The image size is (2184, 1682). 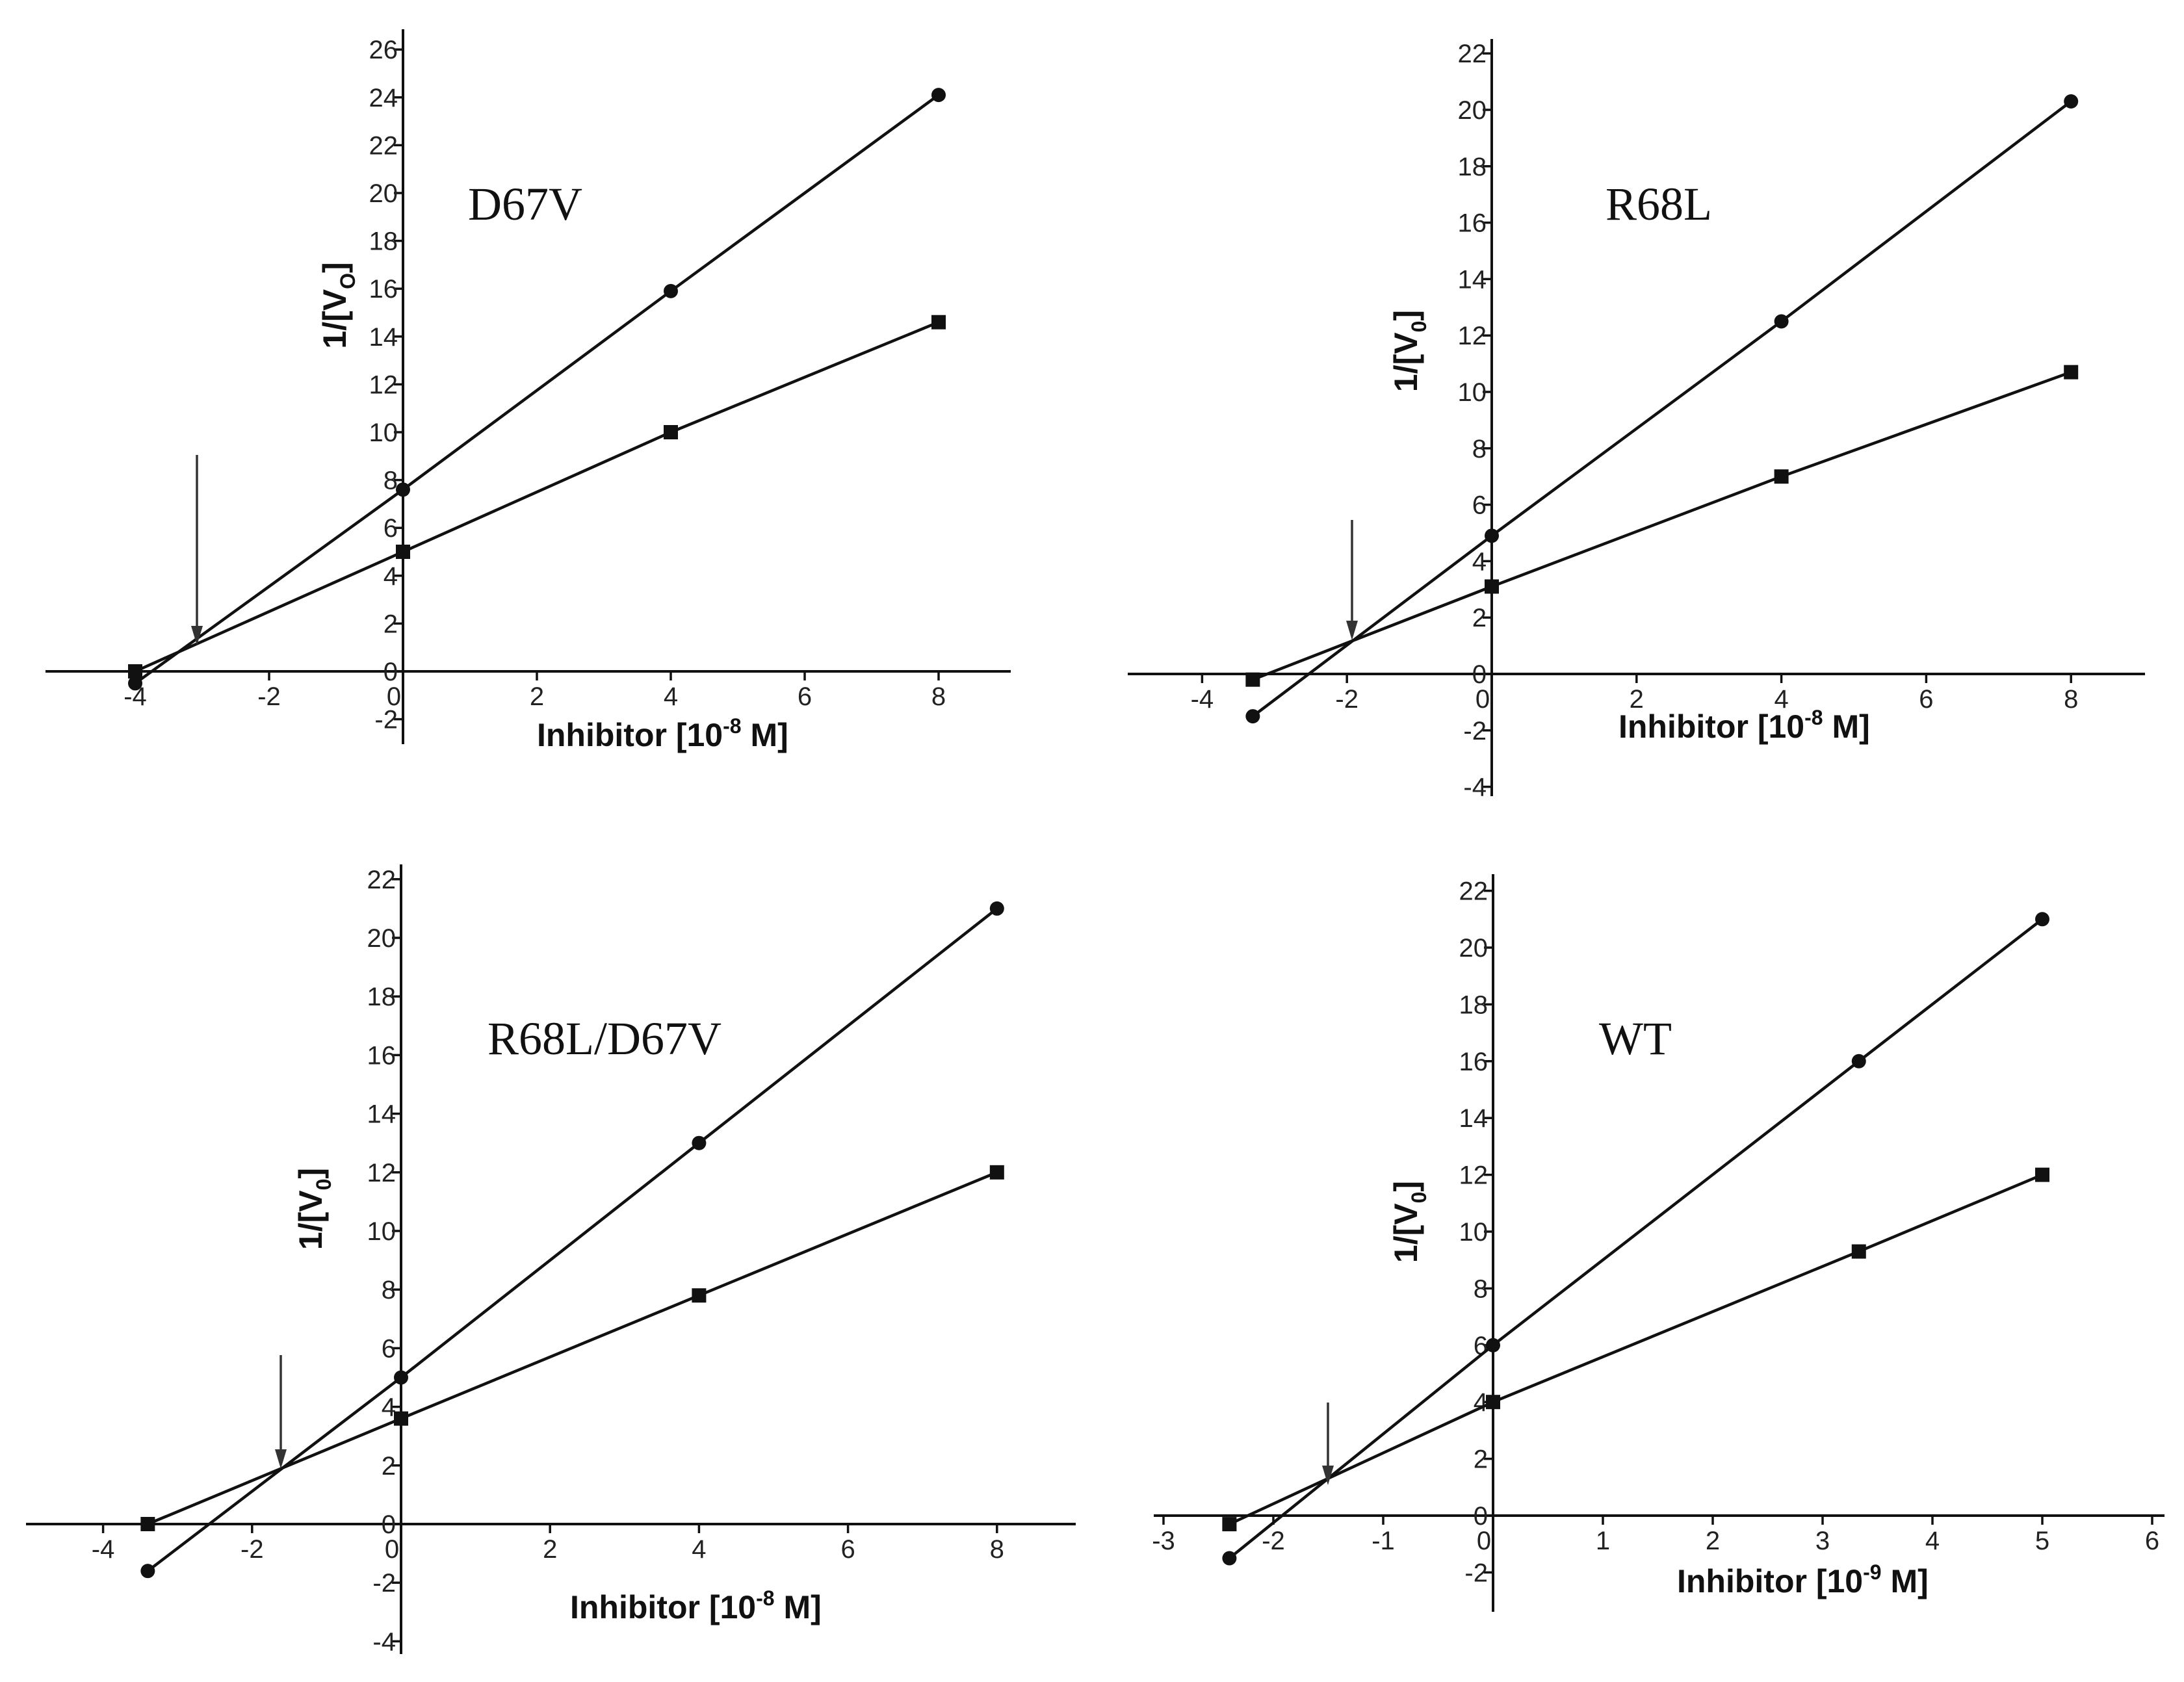 What do you see at coordinates (1659, 204) in the screenshot?
I see `panel-title: R68L` at bounding box center [1659, 204].